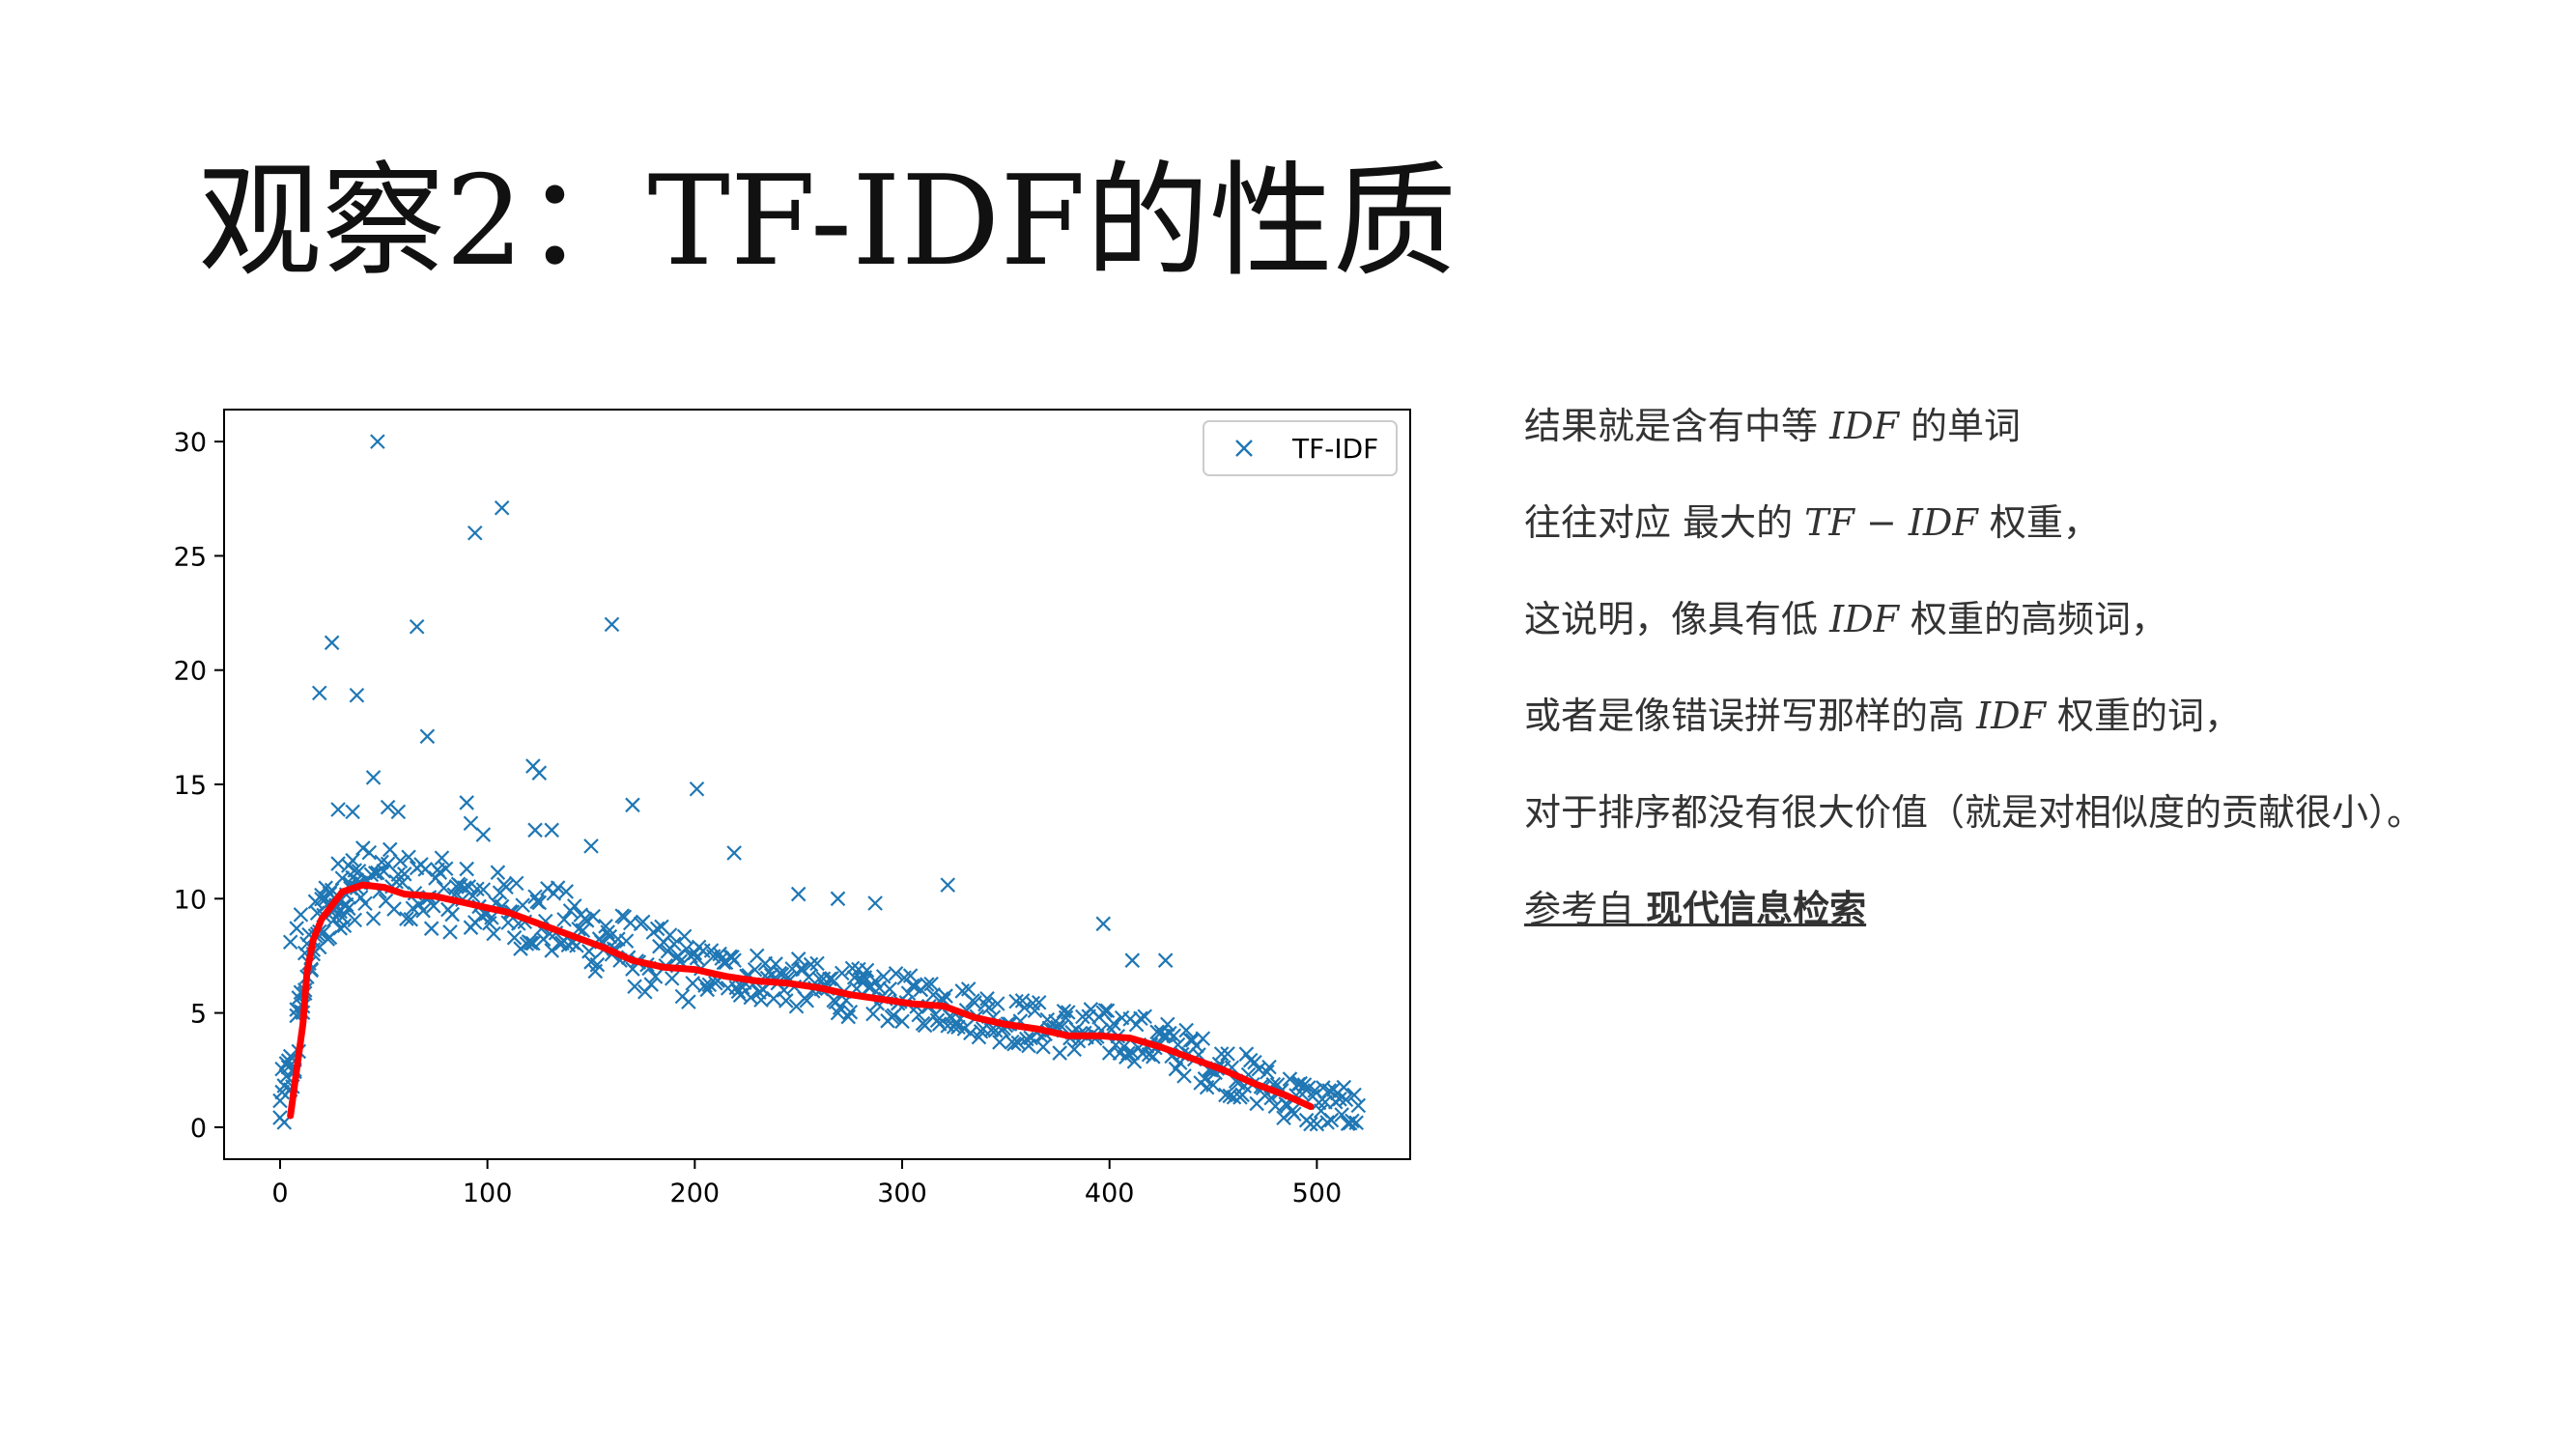 This screenshot has height=1449, width=2576. Describe the element at coordinates (2038, 522) in the screenshot. I see `note-text: 权重，` at that location.